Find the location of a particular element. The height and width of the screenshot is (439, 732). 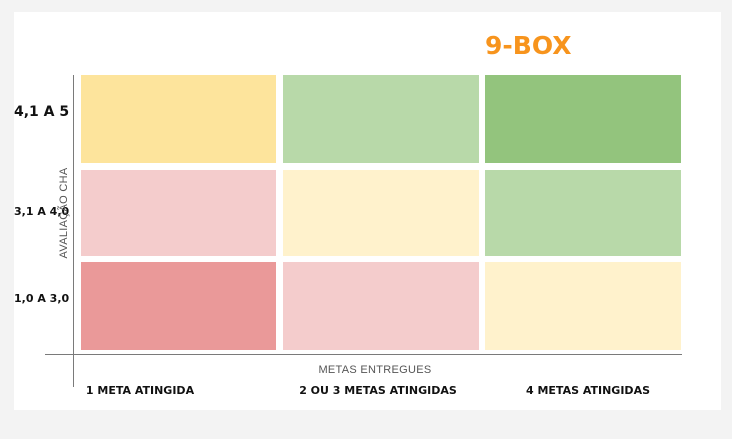

box-high-eval-4-metas is located at coordinates (583, 119).